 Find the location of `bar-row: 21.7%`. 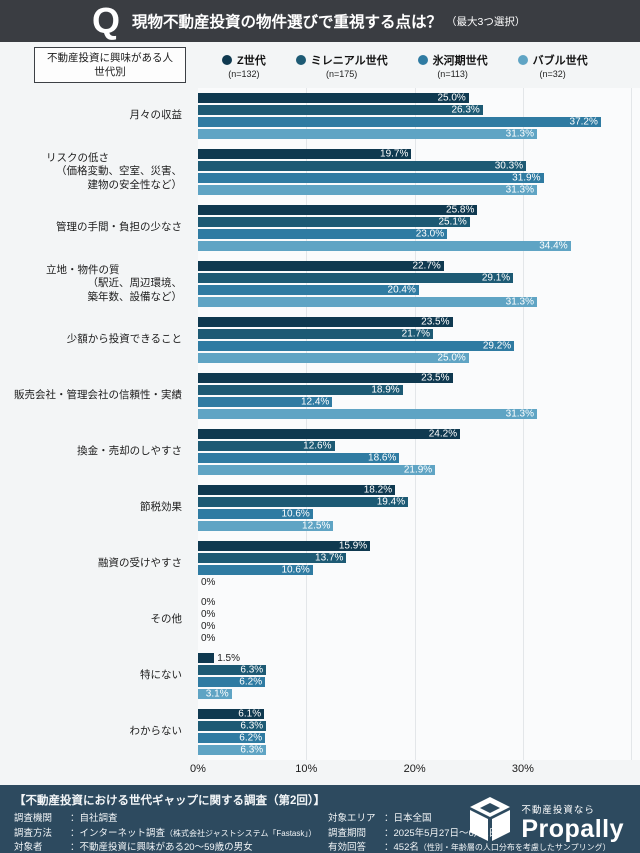

bar-row: 21.7% is located at coordinates (419, 334).